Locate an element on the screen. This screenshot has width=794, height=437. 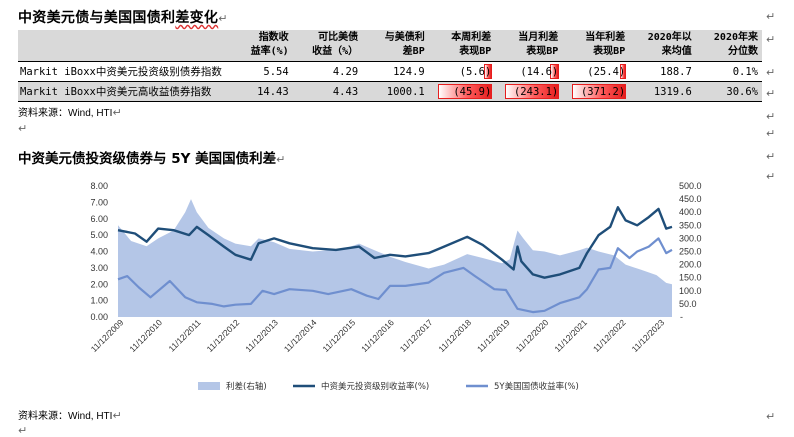
y-left-tick-label: 5.00 is located at coordinates (99, 235).